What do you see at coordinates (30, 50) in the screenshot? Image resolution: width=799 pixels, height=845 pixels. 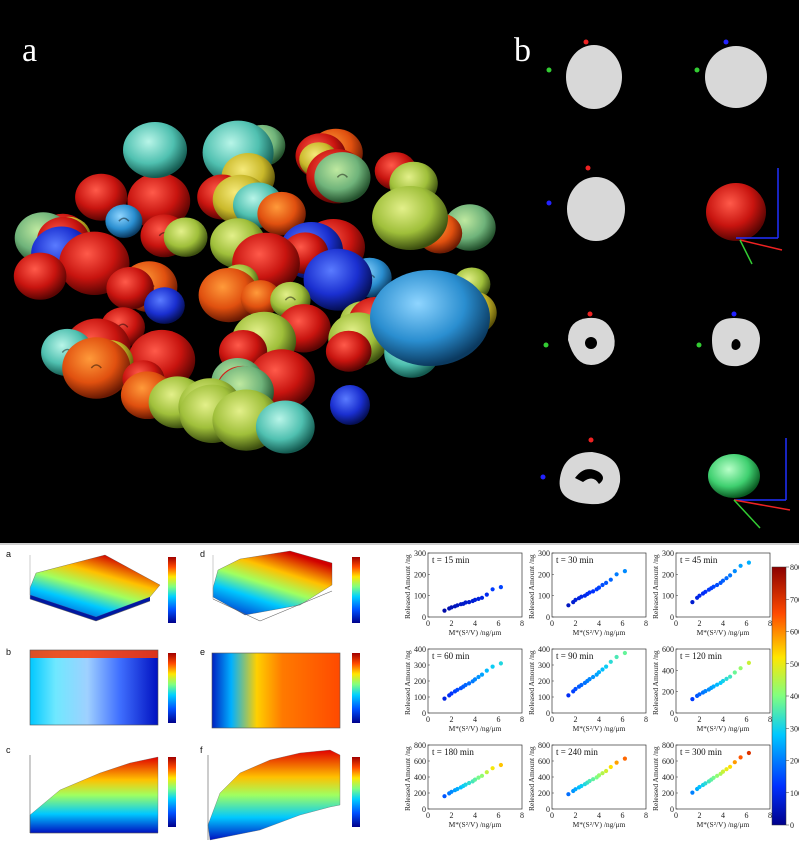 I see `panel-label-a: a` at bounding box center [30, 50].